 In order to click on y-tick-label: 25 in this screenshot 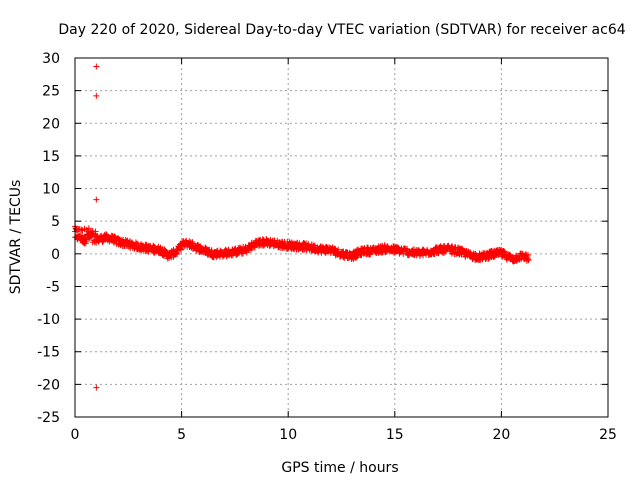, I will do `click(51, 92)`.